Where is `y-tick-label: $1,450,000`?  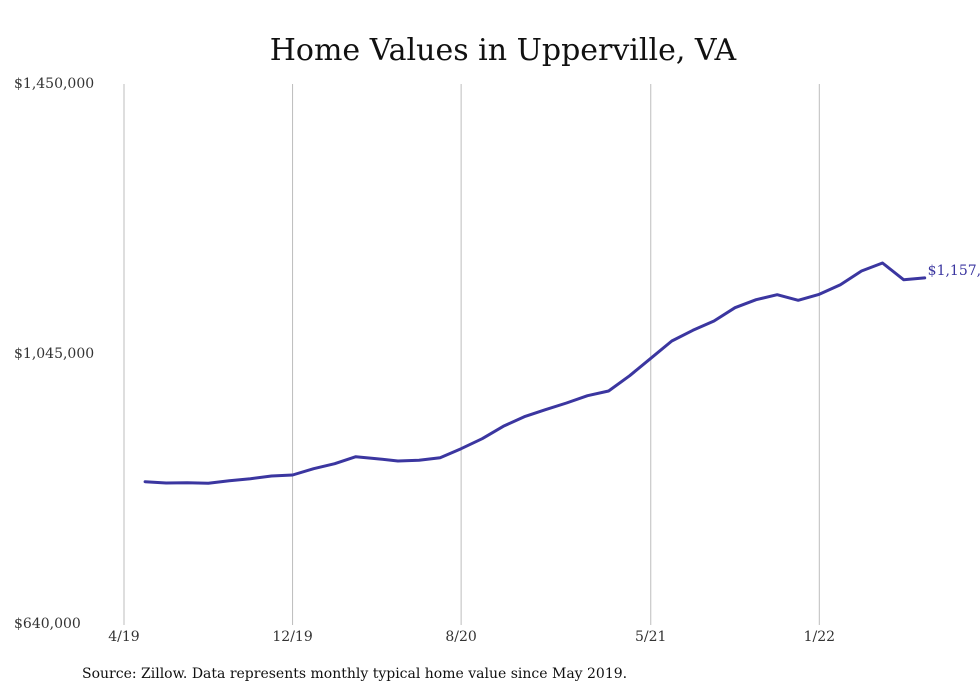 y-tick-label: $1,450,000 is located at coordinates (54, 84).